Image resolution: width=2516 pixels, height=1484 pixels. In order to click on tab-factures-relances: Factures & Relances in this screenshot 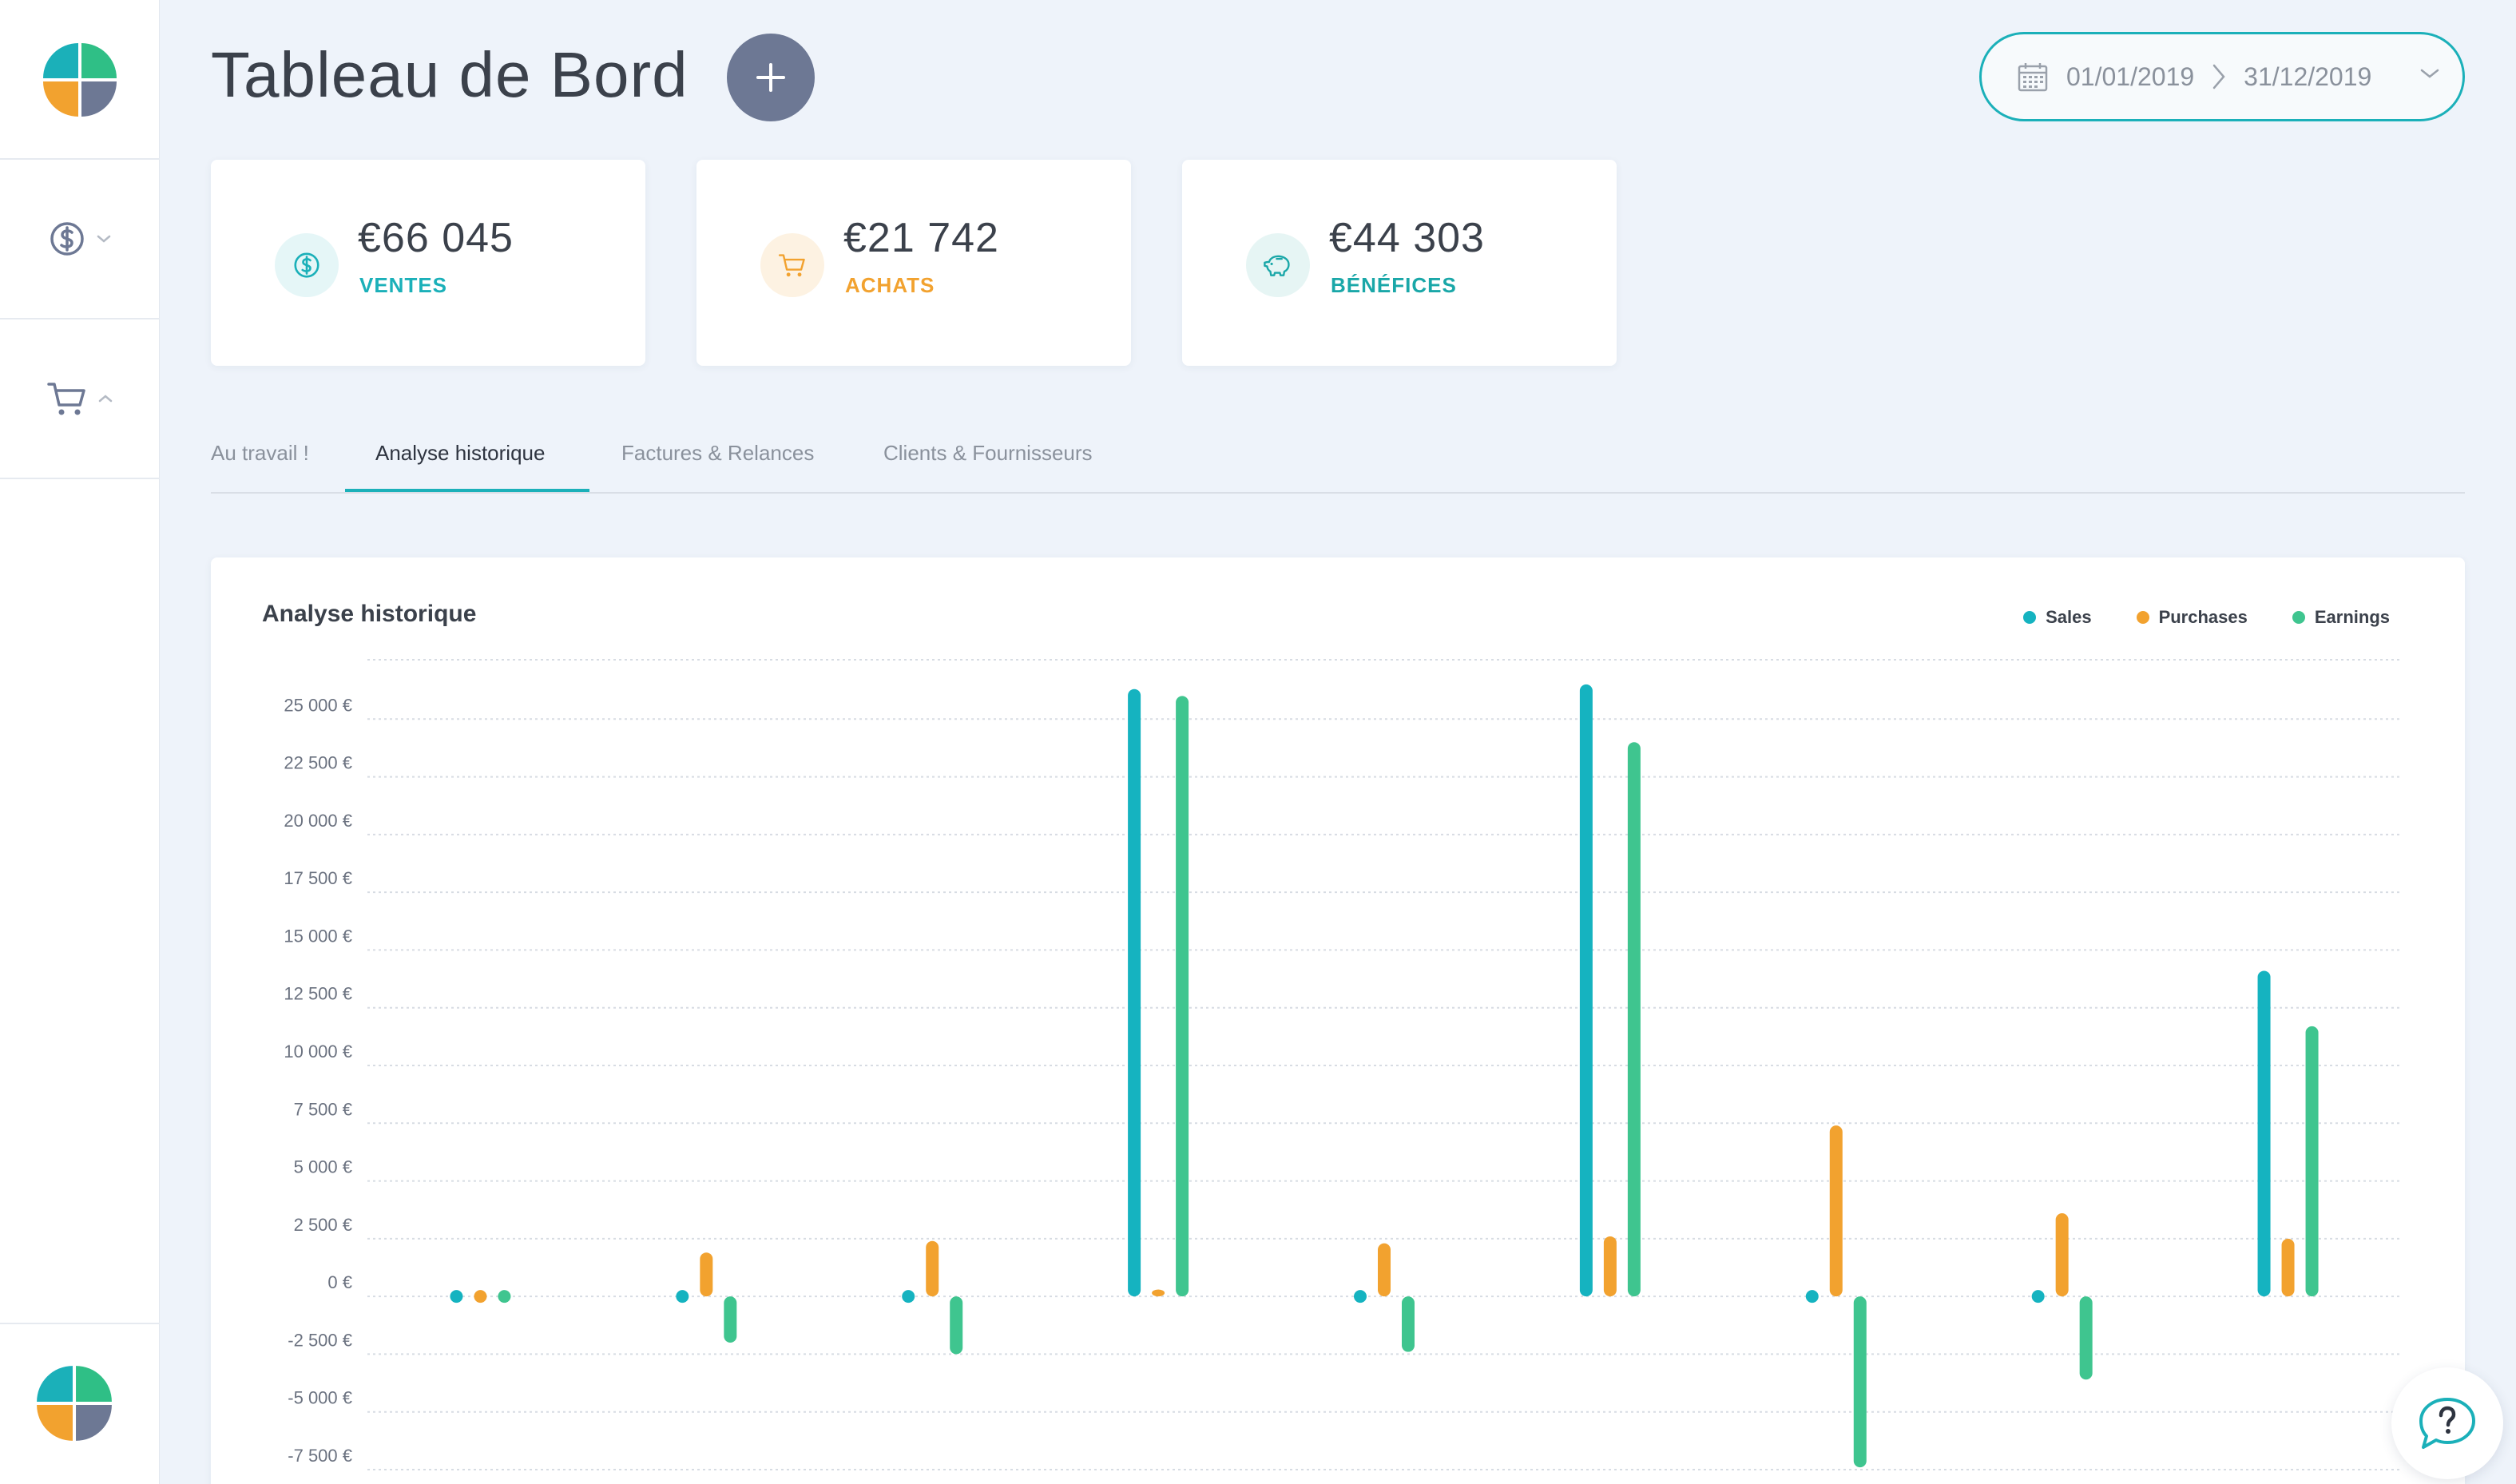, I will do `click(718, 453)`.